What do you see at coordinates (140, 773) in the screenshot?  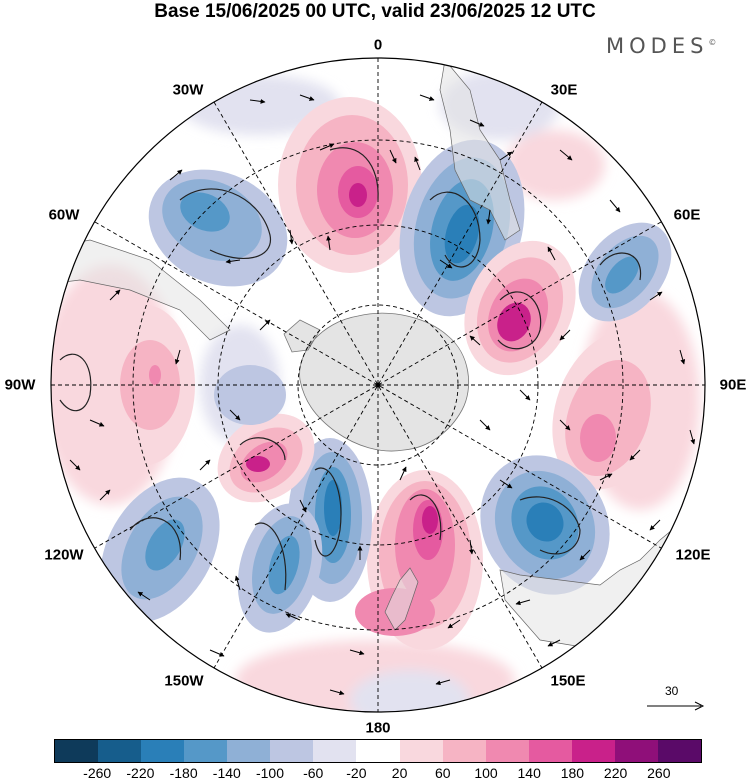 I see `colorbar-tick-label: -220` at bounding box center [140, 773].